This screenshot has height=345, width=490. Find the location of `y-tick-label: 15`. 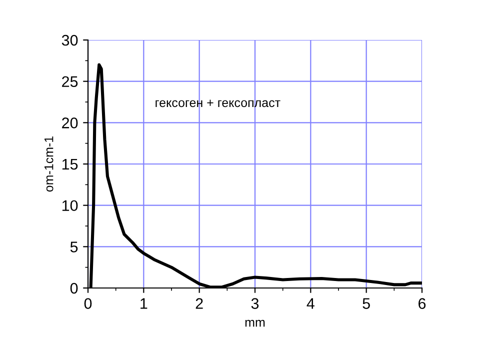

y-tick-label: 15 is located at coordinates (70, 164).